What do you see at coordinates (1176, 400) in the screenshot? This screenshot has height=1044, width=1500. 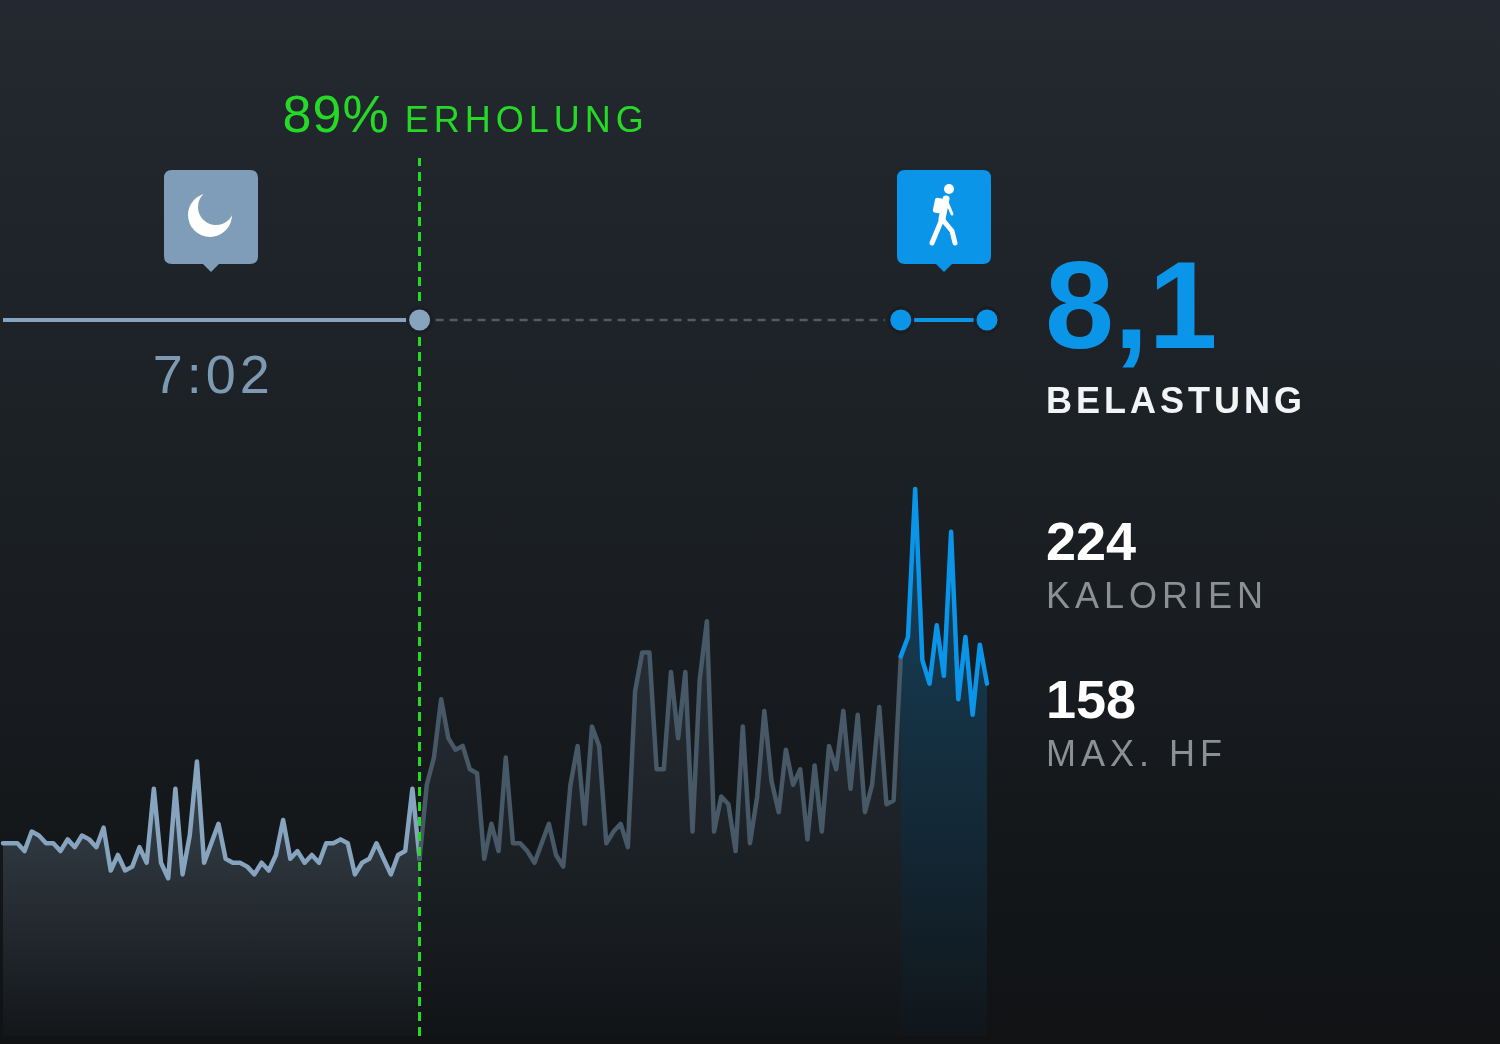 I see `text: BELASTUNG` at bounding box center [1176, 400].